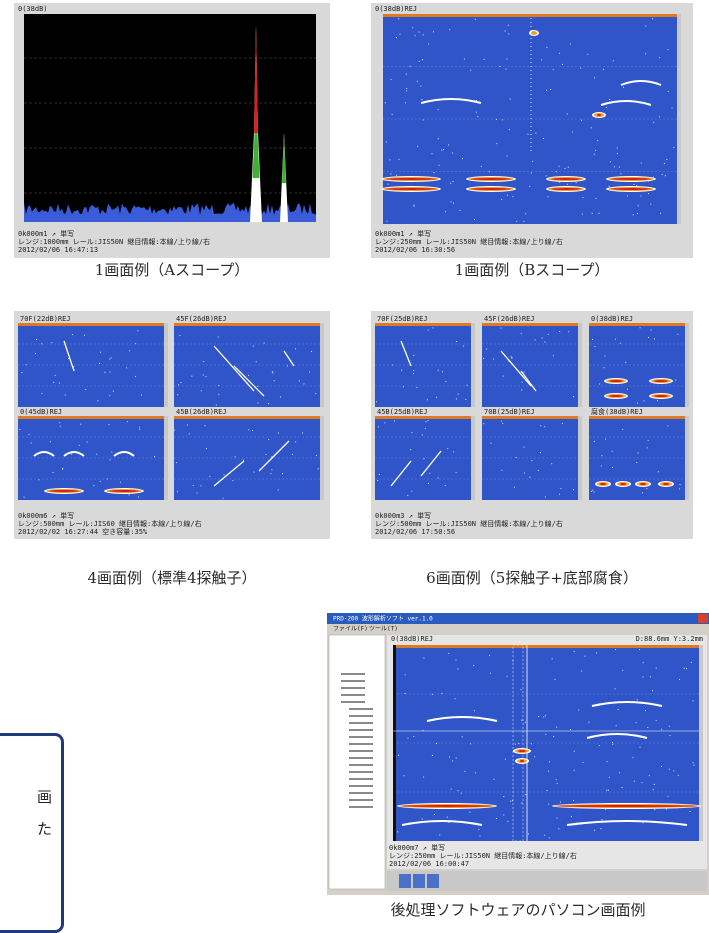 This screenshot has height=933, width=709. Describe the element at coordinates (350, 629) in the screenshot. I see `menu-item: ファイル(F)` at that location.